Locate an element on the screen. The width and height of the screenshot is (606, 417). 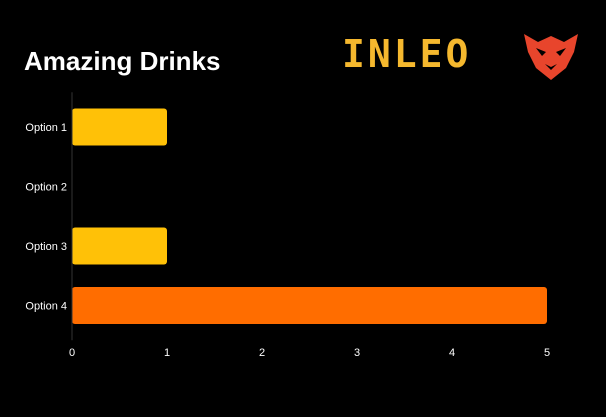
x-tick-label: 2 is located at coordinates (262, 353).